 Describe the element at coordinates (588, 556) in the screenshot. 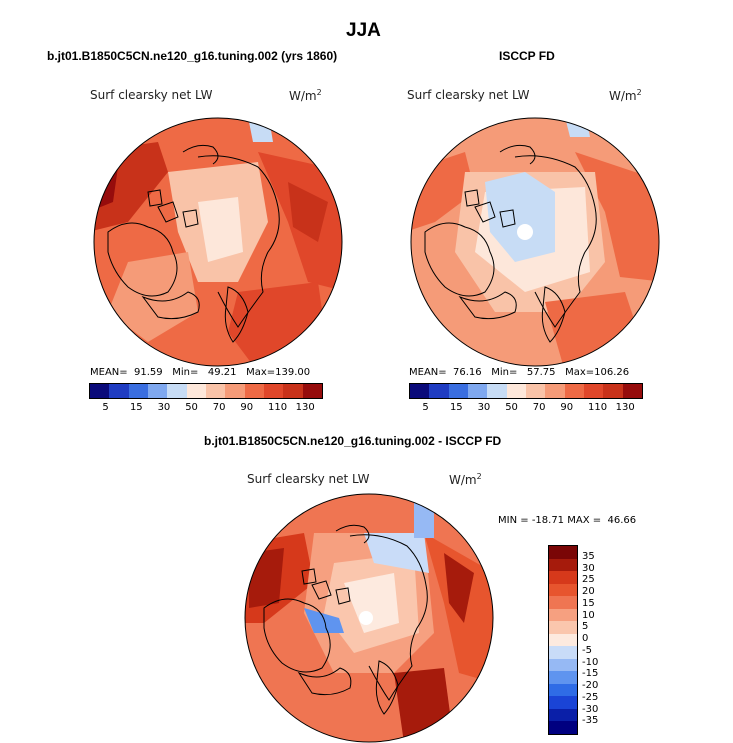

I see `colorbar-tick-label: 35` at that location.